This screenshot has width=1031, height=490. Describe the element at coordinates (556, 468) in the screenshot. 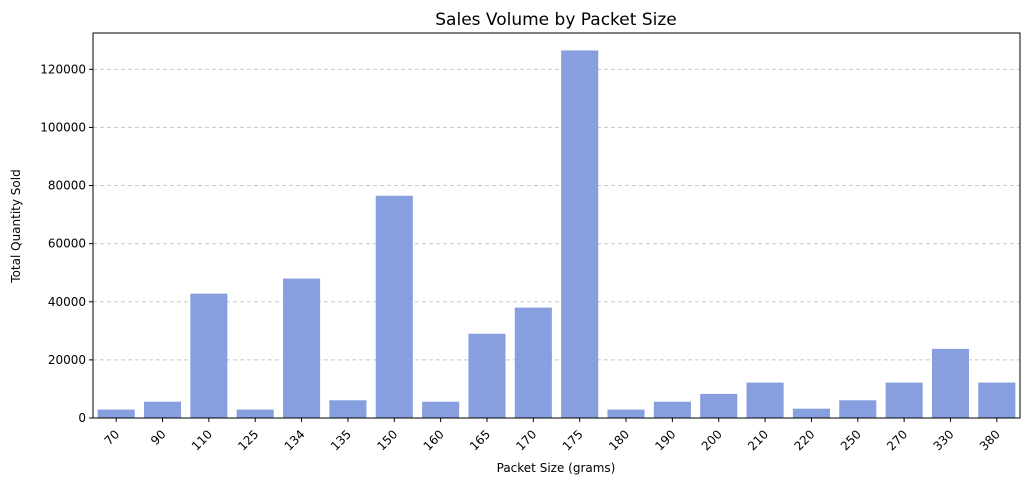

I see `x-axis-label: Packet Size (grams)` at that location.